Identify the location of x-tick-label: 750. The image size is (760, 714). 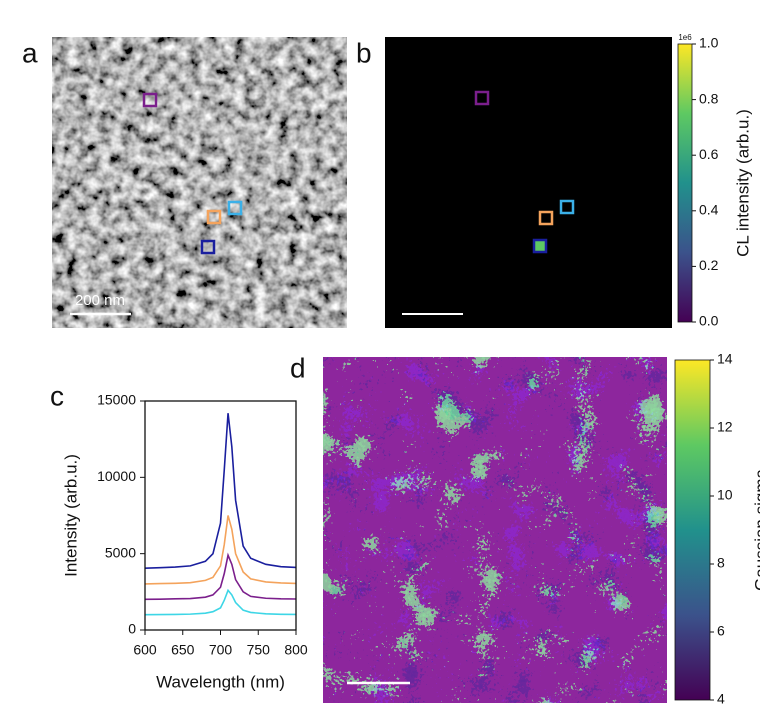
(259, 650).